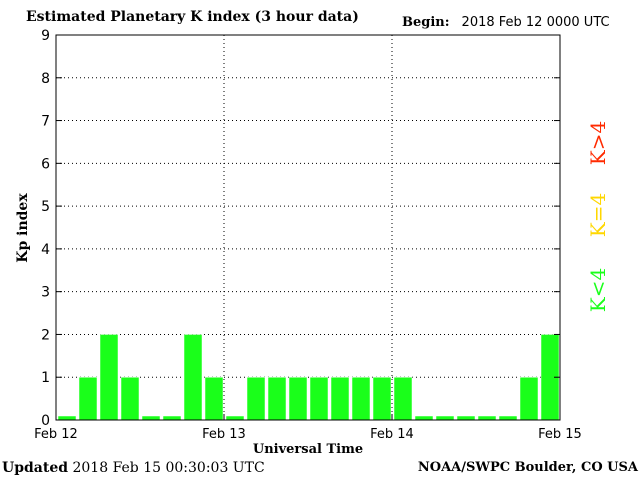  I want to click on updated-value: 2018 Feb 15 00:30:03 UTC, so click(168, 468).